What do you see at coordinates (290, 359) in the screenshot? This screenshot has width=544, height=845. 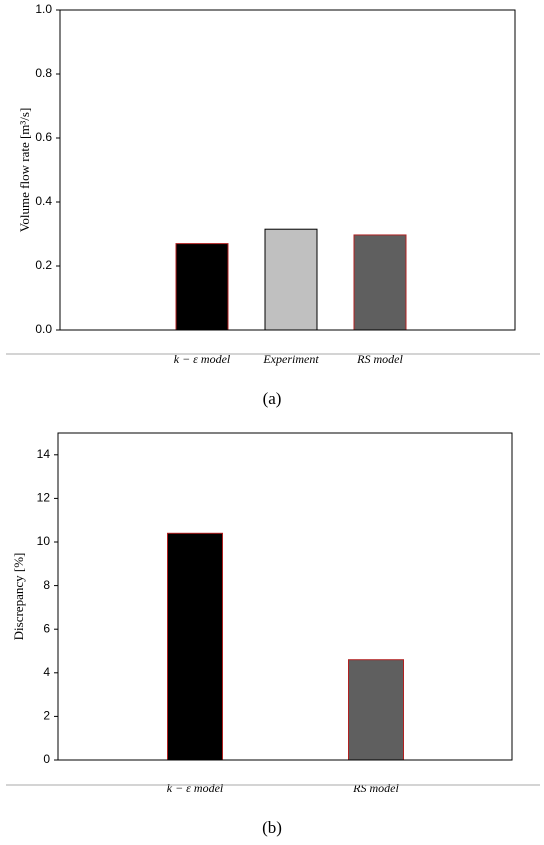 I see `x-tick-label: Experiment` at bounding box center [290, 359].